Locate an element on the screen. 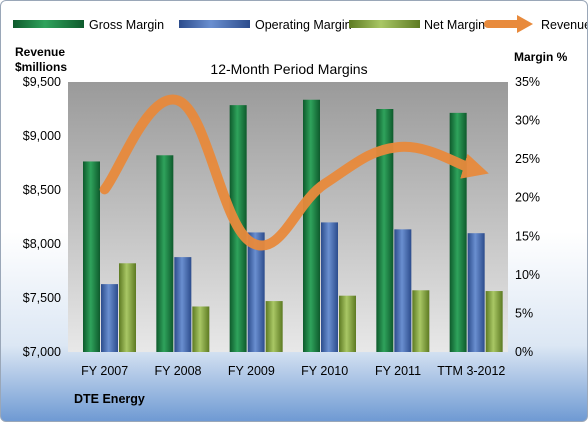  legend-item-revenues: Revenues is located at coordinates (535, 24).